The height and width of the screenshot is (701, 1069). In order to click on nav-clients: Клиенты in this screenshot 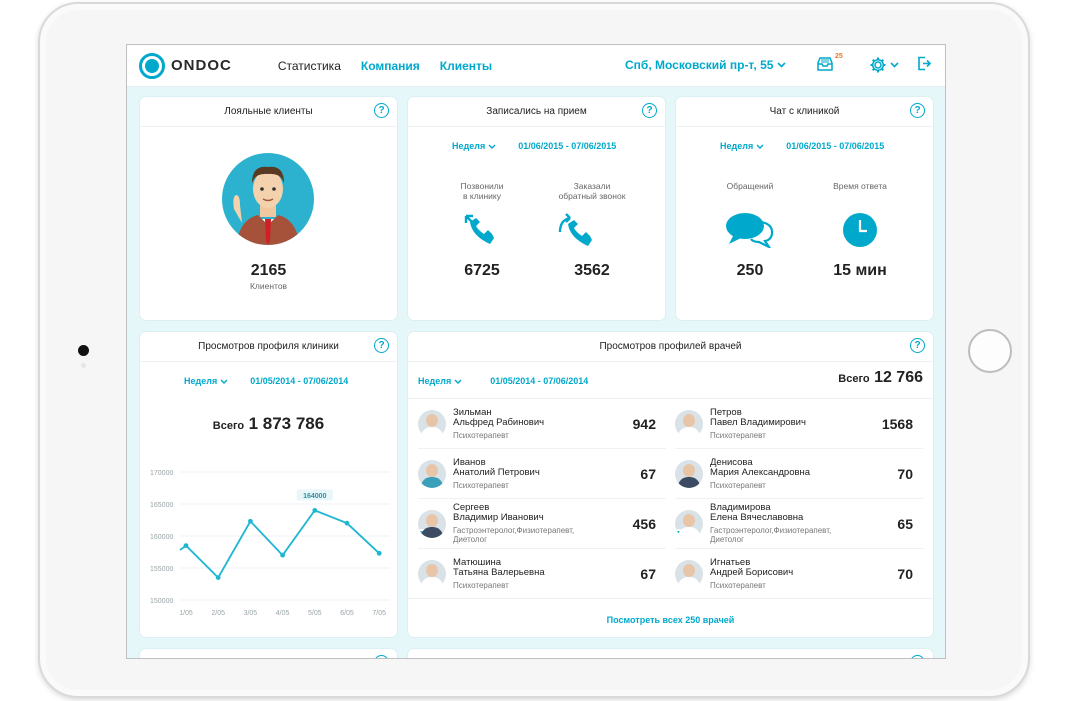, I will do `click(466, 65)`.